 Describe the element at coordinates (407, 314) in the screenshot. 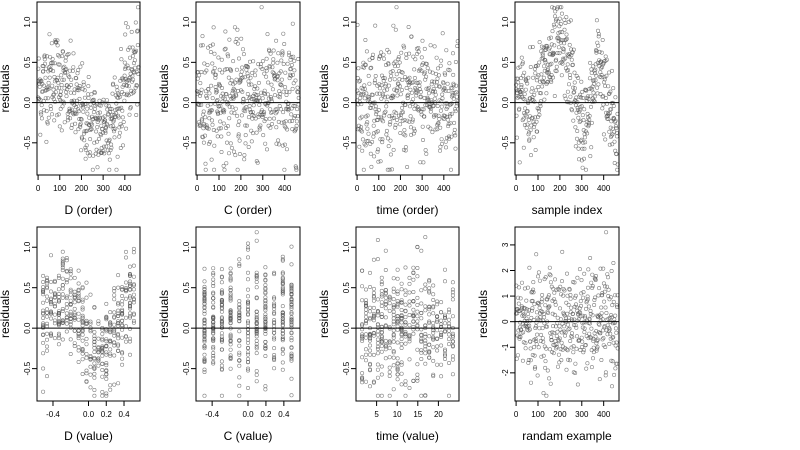

I see `plot-frame` at that location.